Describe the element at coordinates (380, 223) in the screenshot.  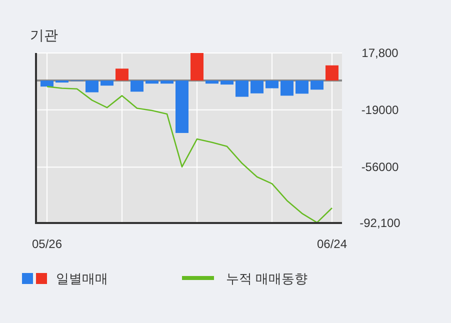
I see `y-tick-label: -92,100` at that location.